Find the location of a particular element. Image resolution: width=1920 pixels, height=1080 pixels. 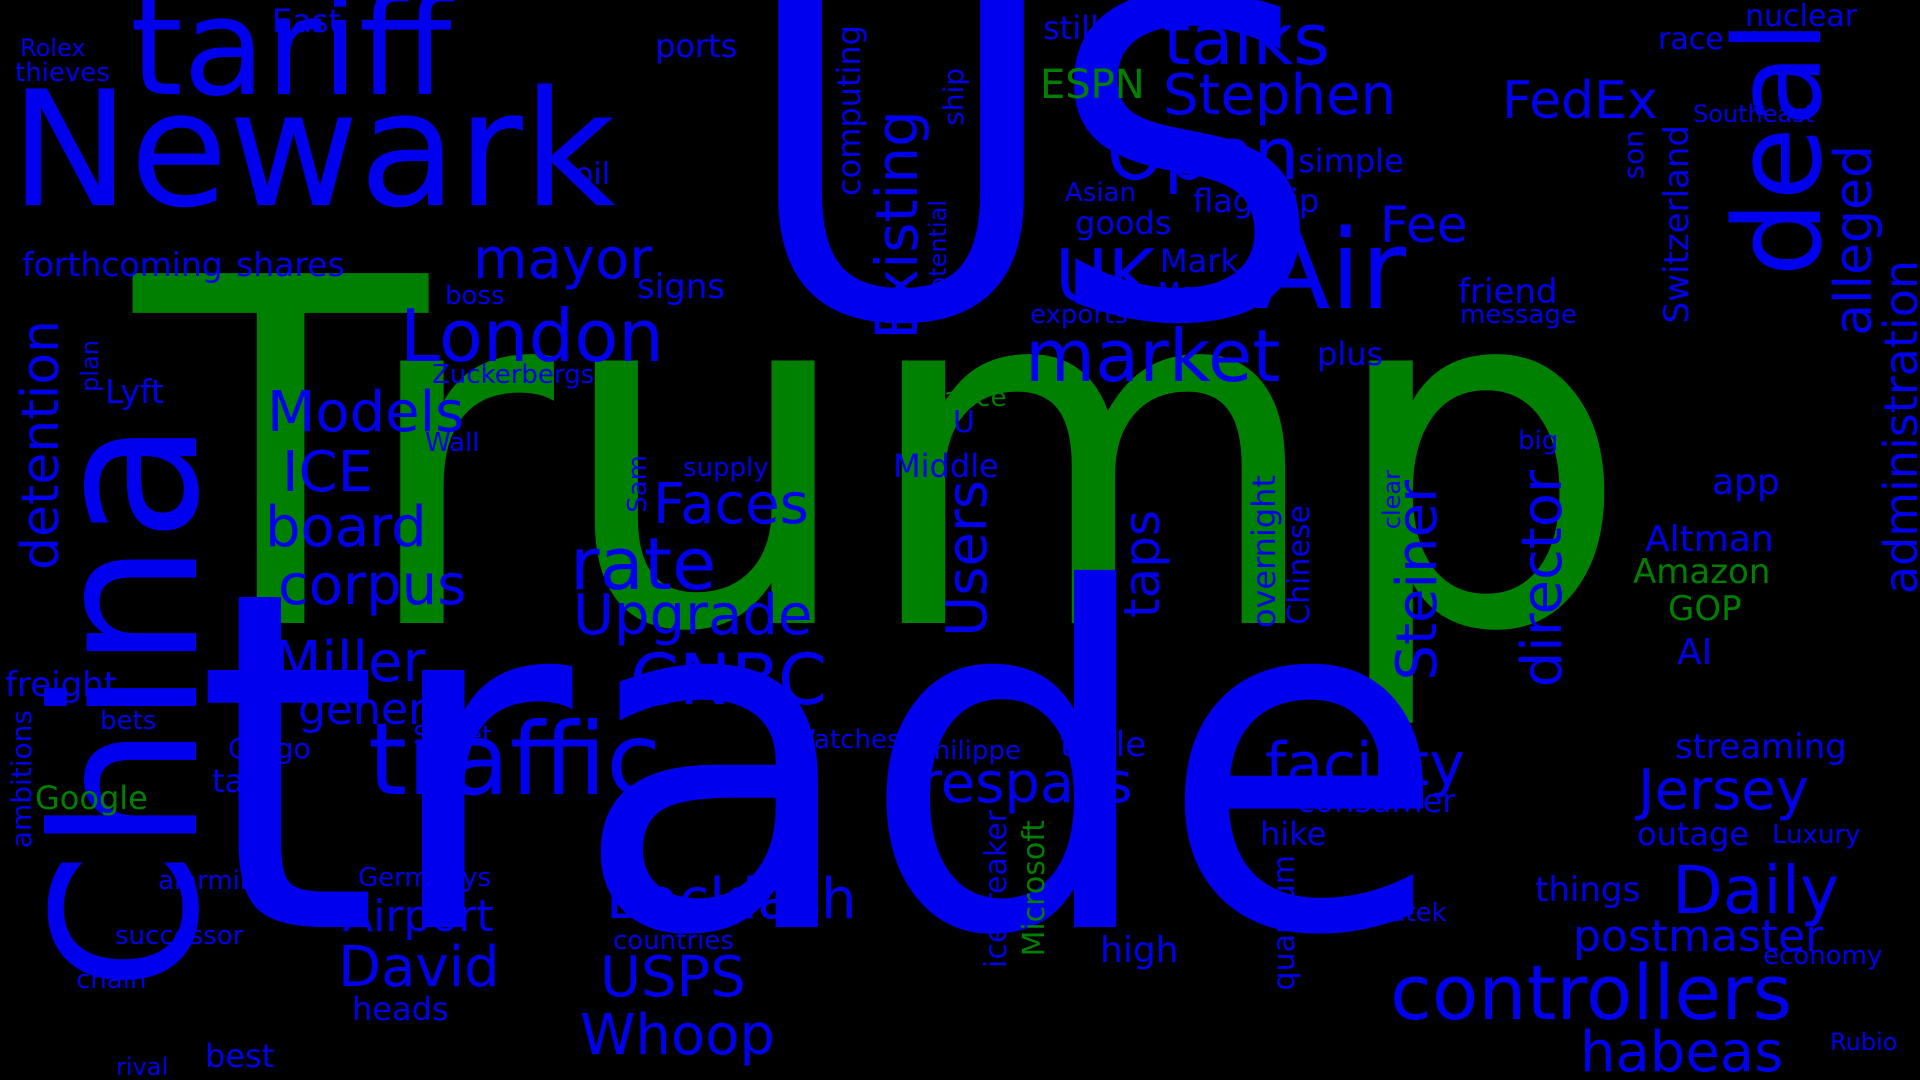

word-detention: detention is located at coordinates (41, 445).